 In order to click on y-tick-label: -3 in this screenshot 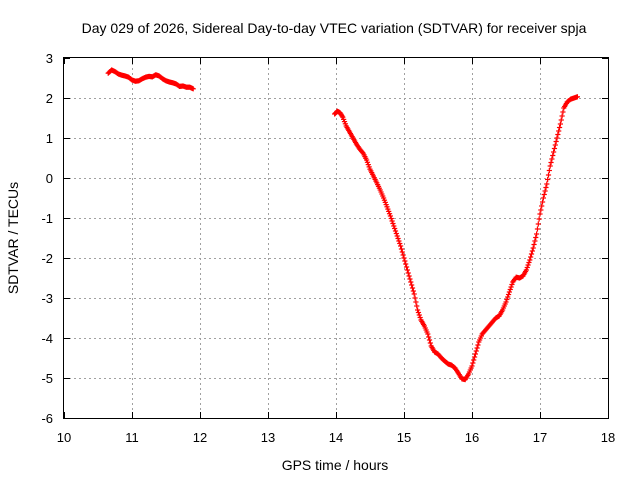, I will do `click(47, 298)`.